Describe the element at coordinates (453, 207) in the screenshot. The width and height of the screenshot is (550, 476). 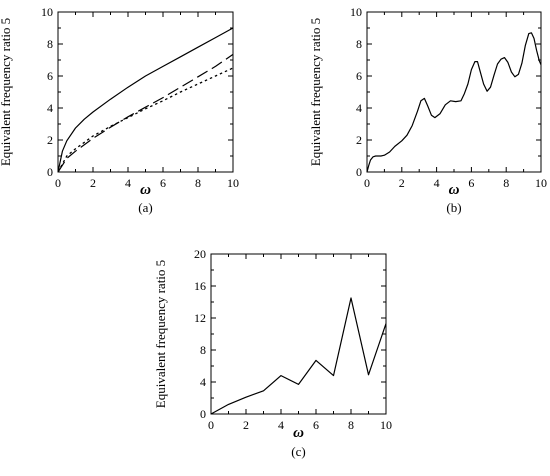
I see `panel-label: (b)` at that location.